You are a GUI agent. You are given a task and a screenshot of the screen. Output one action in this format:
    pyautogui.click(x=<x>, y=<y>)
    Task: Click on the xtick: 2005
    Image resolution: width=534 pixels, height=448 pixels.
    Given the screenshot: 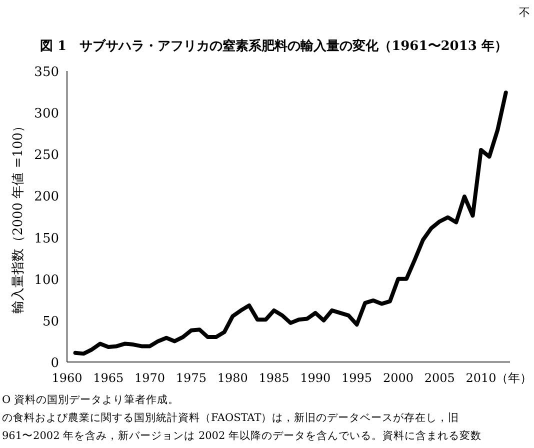 What is the action you would take?
    pyautogui.click(x=439, y=378)
    